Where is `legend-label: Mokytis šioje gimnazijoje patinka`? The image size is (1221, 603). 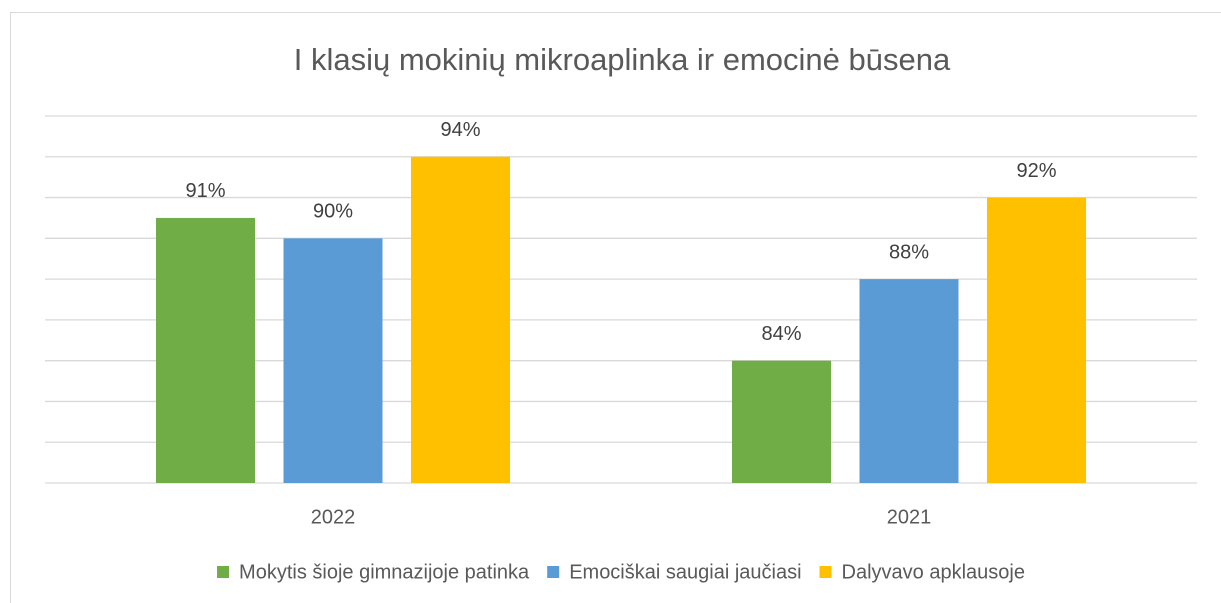
legend-label: Mokytis šioje gimnazijoje patinka is located at coordinates (384, 572).